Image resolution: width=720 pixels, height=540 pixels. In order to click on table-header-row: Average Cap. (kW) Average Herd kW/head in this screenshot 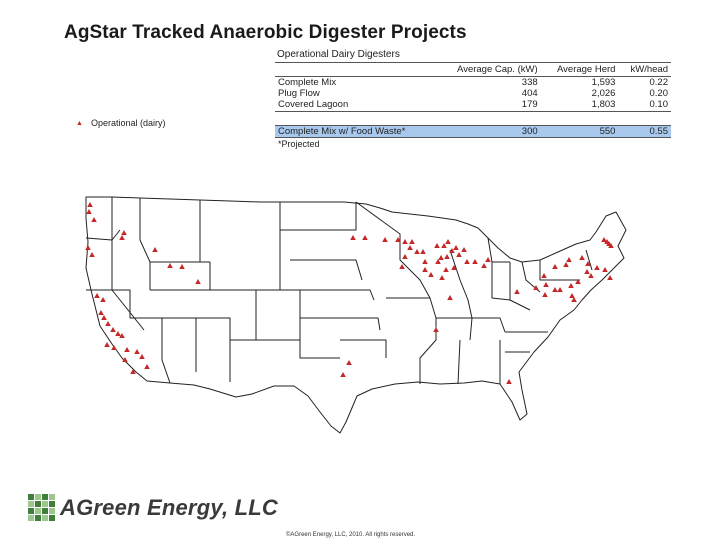, I will do `click(473, 69)`.